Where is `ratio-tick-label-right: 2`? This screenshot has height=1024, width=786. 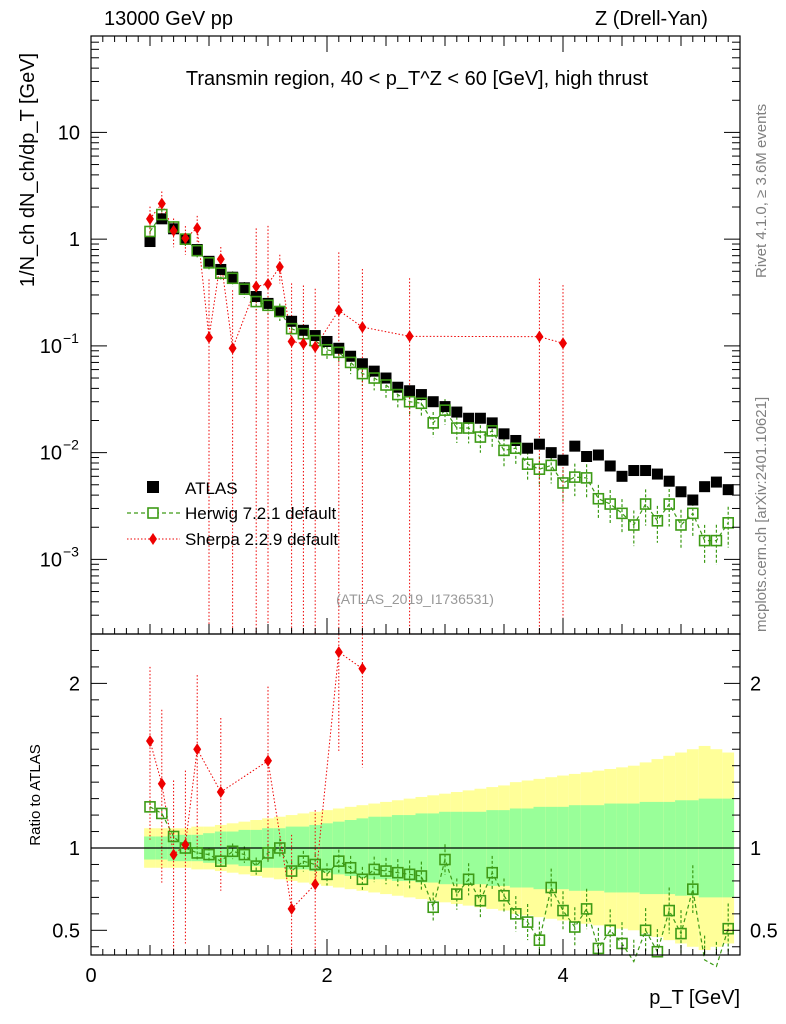 ratio-tick-label-right: 2 is located at coordinates (755, 684).